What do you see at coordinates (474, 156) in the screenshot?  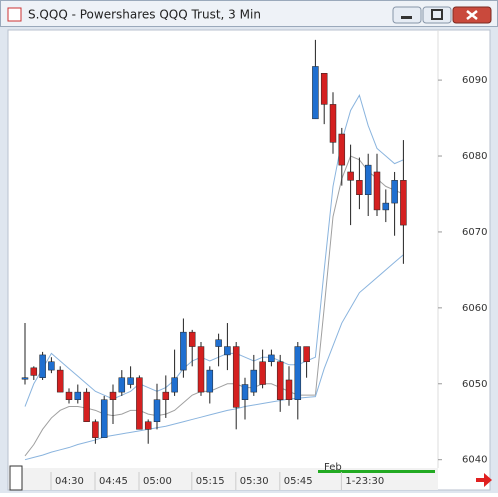 I see `y-tick-label: 6080` at bounding box center [474, 156].